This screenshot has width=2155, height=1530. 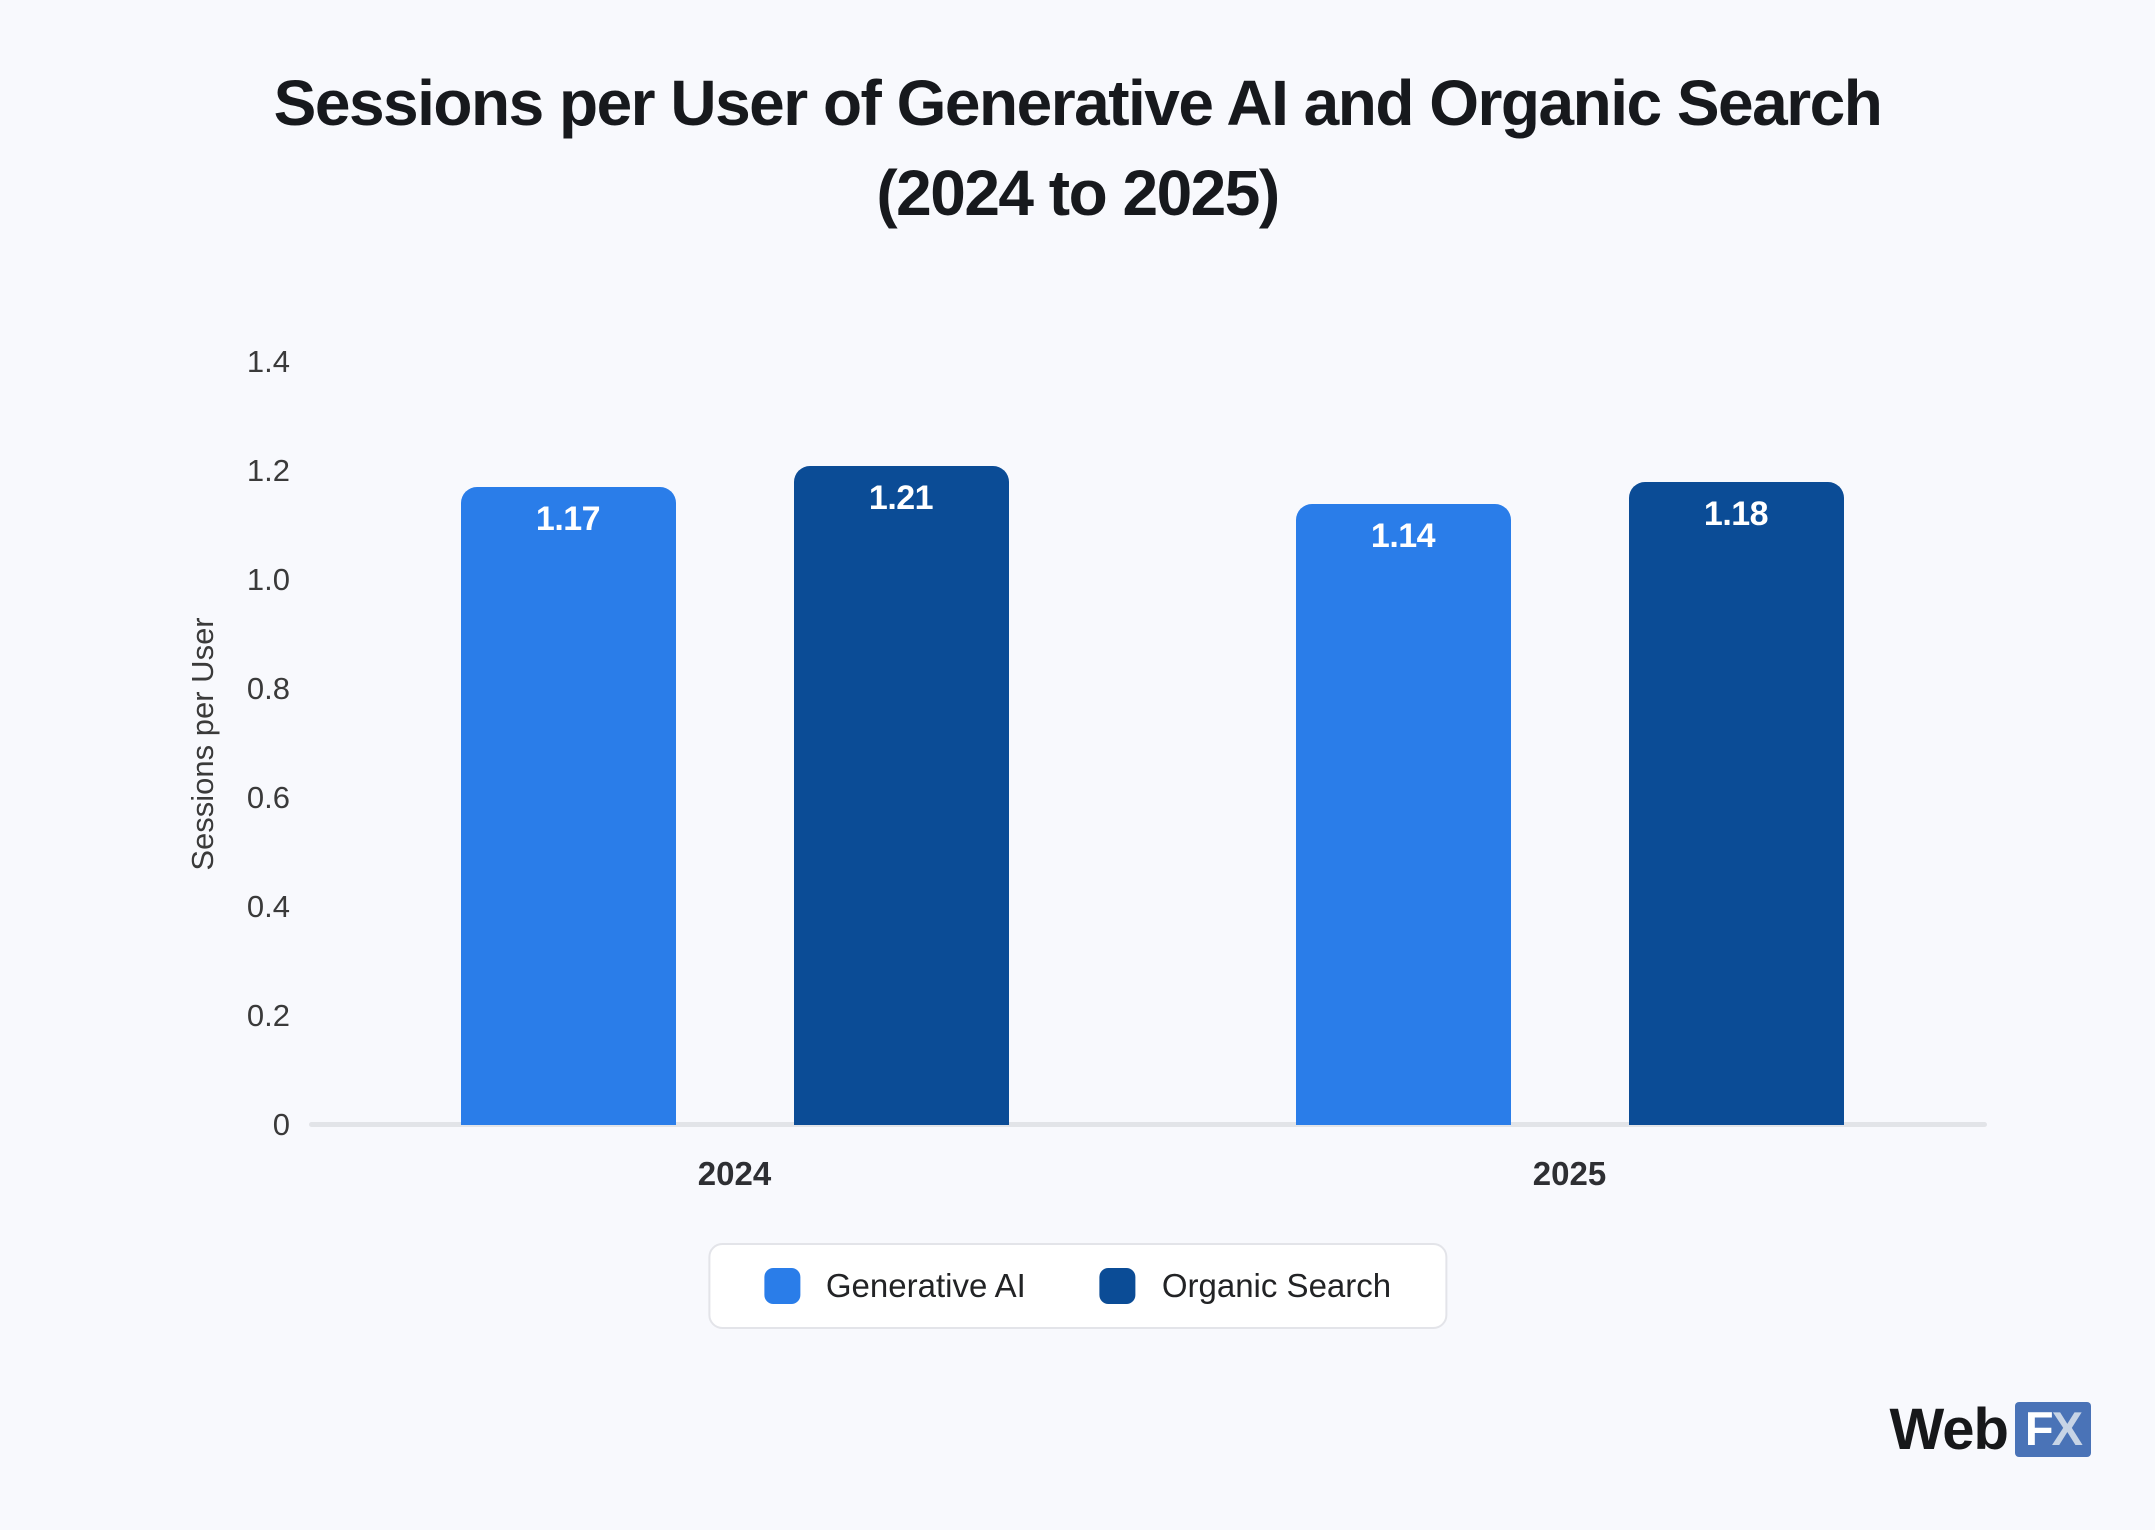 I want to click on y-tick-label: 1.4, so click(x=268, y=361).